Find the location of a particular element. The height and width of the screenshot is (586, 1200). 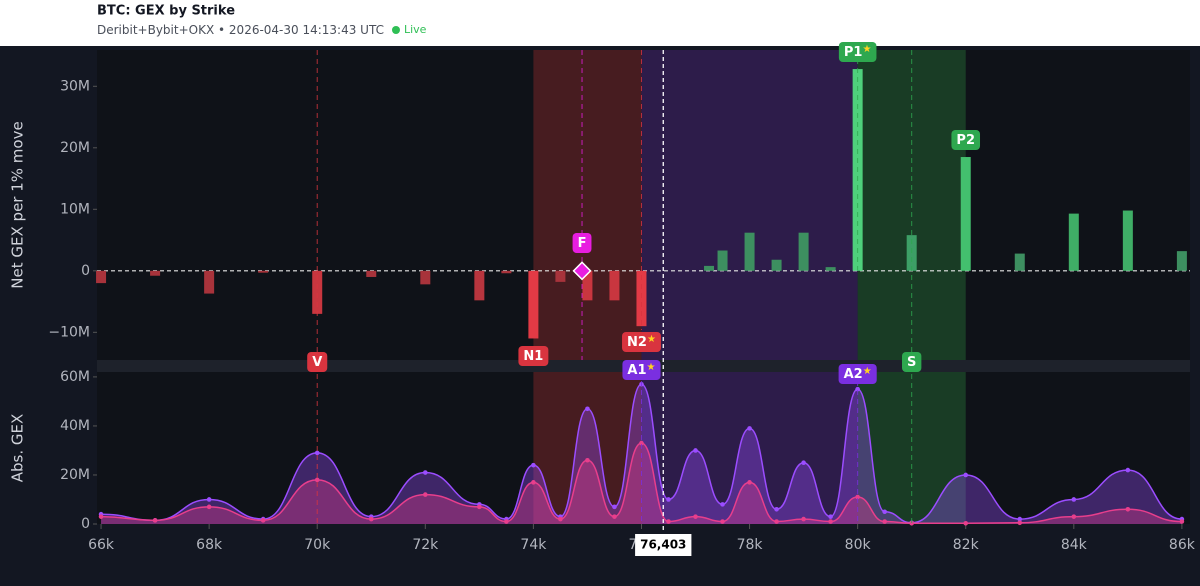

x-tick-label: 82k is located at coordinates (966, 545).